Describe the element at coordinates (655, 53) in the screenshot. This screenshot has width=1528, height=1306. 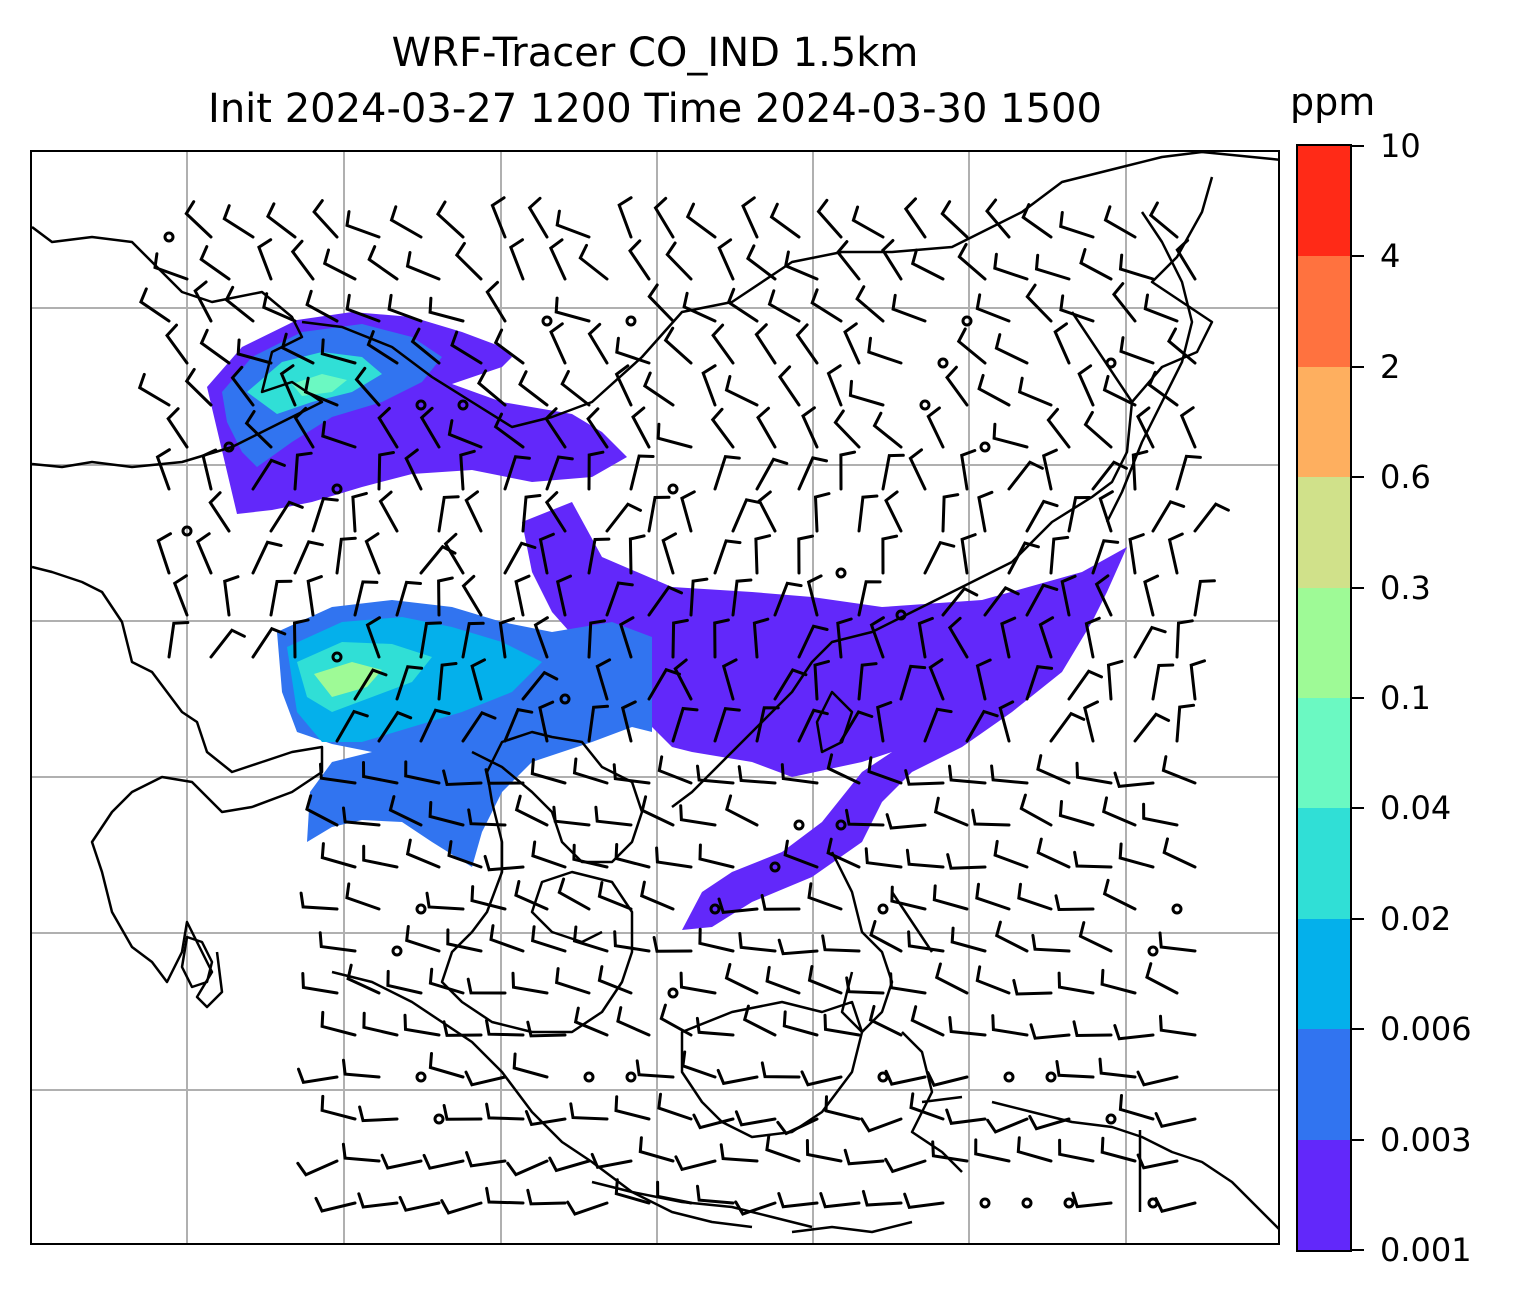
I see `map-title-line1: WRF-Tracer CO_IND 1.5km` at that location.